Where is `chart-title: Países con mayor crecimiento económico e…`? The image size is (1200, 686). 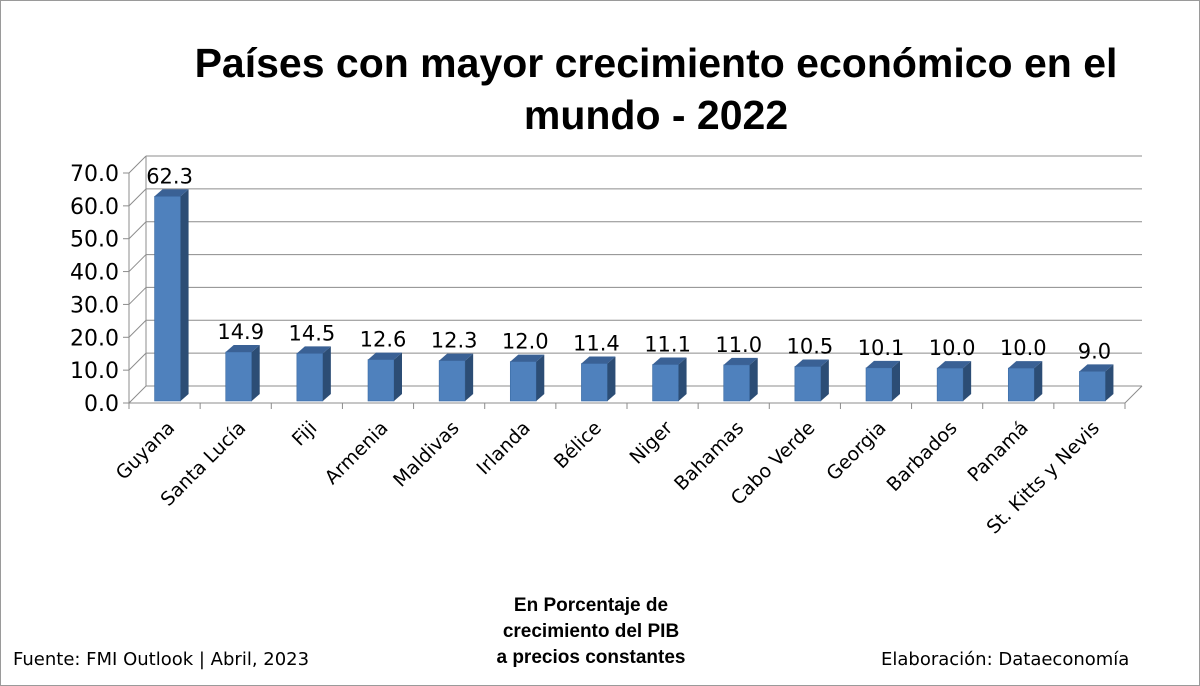 chart-title: Países con mayor crecimiento económico e… is located at coordinates (656, 89).